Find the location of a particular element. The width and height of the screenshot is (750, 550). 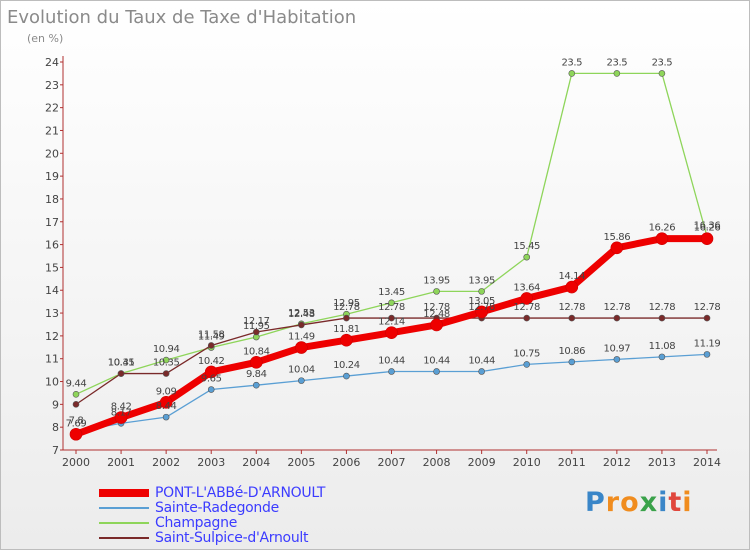

data-label-sainte-radegonde: 8.44 is located at coordinates (166, 406).